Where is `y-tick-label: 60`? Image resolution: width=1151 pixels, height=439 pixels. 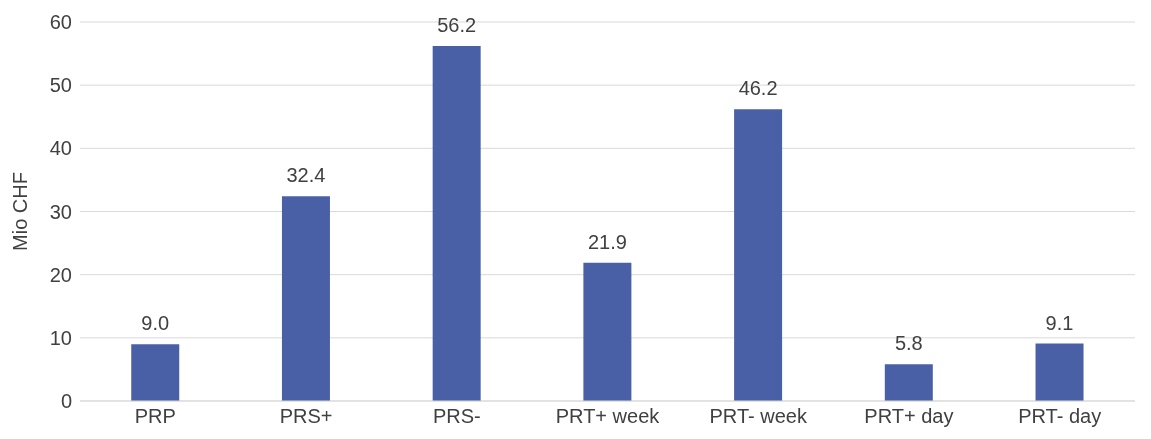 y-tick-label: 60 is located at coordinates (60, 22).